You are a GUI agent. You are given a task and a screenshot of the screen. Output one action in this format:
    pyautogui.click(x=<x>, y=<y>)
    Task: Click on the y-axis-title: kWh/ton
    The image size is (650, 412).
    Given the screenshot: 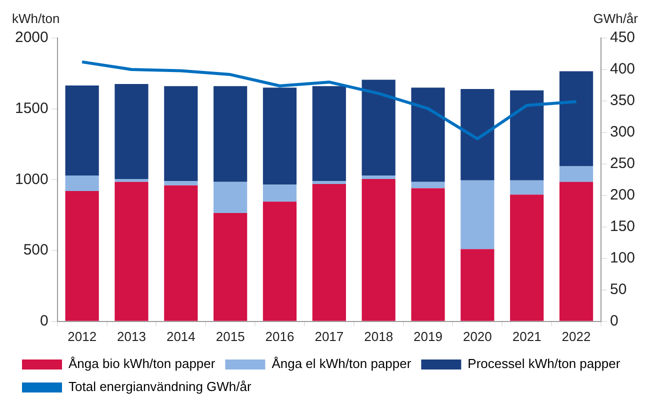 What is the action you would take?
    pyautogui.click(x=36, y=18)
    